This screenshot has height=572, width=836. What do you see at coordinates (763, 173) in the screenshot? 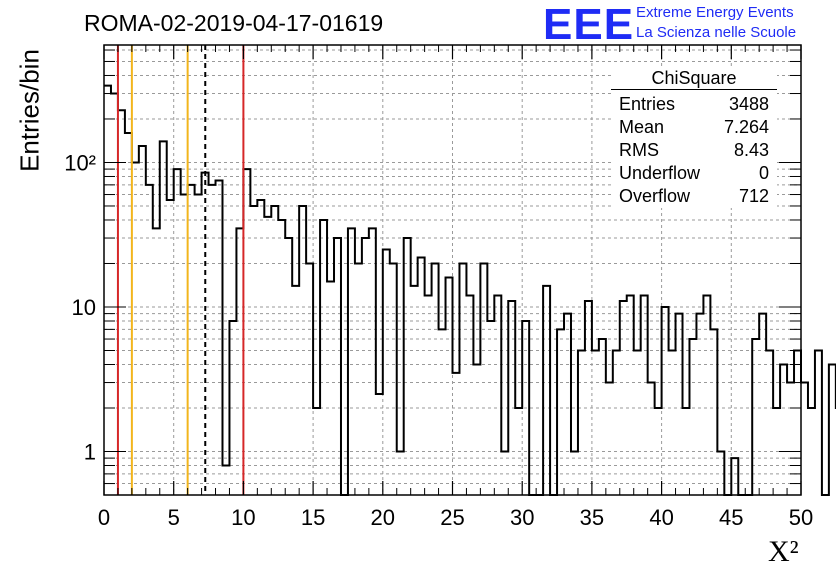
I see `stats-value: 0` at bounding box center [763, 173].